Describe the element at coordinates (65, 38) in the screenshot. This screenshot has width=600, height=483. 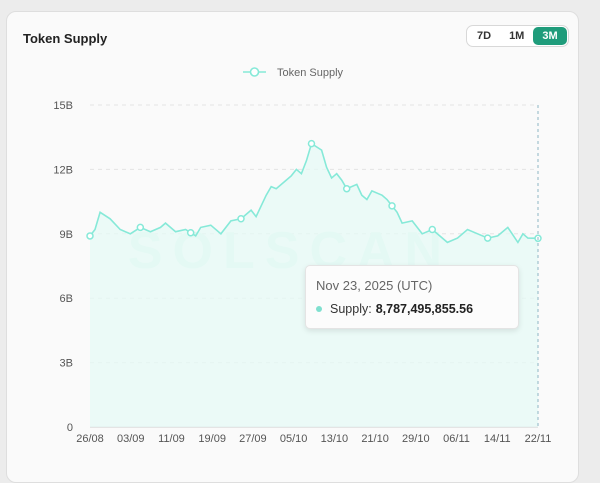
I see `card-title: Token Supply` at that location.